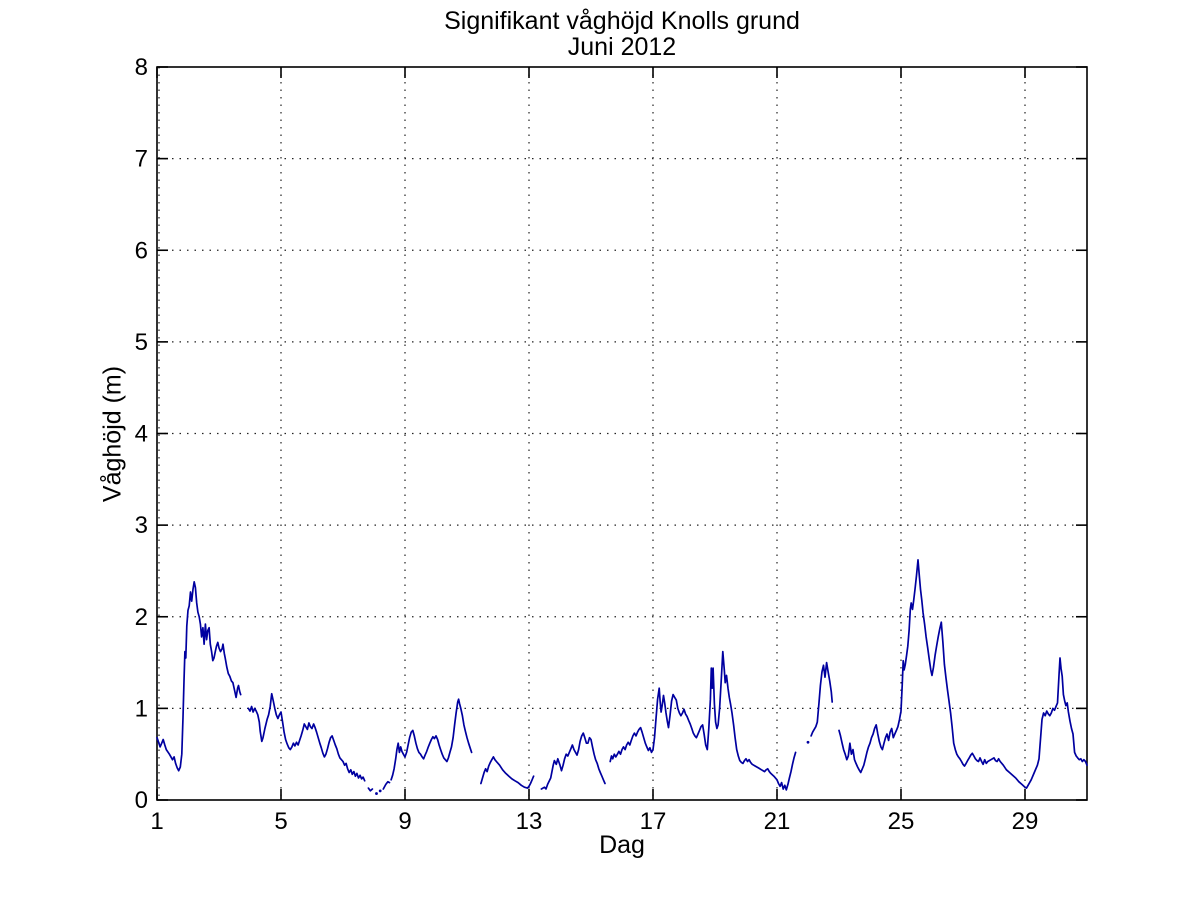 This screenshot has width=1201, height=901. I want to click on y-tick-label: 0, so click(141, 800).